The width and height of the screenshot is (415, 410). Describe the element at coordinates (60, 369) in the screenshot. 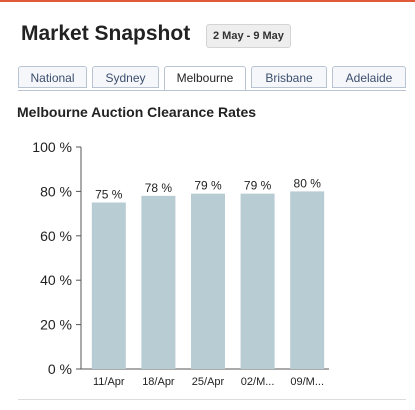

I see `y-tick-label: 0 %` at that location.